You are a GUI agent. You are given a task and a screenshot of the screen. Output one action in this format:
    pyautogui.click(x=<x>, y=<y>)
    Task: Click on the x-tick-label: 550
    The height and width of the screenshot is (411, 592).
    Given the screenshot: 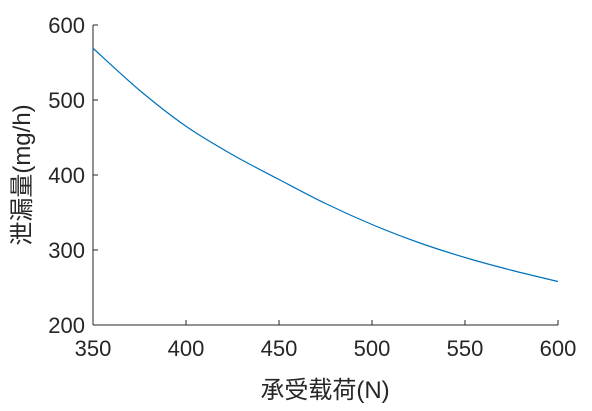 What is the action you would take?
    pyautogui.click(x=465, y=348)
    